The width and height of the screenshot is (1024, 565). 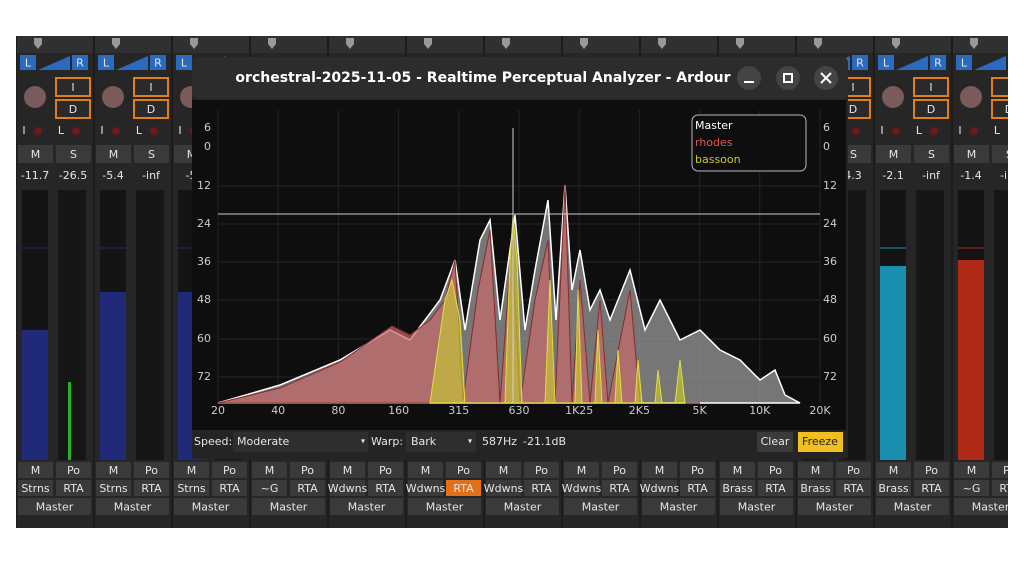 What do you see at coordinates (441, 442) in the screenshot?
I see `warp-dropdown` at bounding box center [441, 442].